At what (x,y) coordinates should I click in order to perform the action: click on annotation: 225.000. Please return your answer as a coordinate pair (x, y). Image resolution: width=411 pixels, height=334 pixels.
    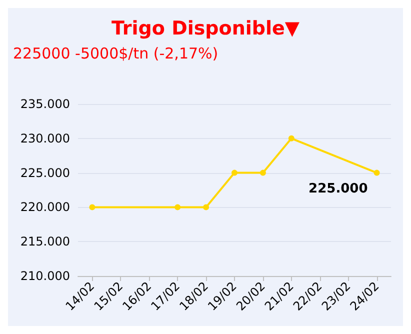
    Looking at the image, I should click on (338, 188).